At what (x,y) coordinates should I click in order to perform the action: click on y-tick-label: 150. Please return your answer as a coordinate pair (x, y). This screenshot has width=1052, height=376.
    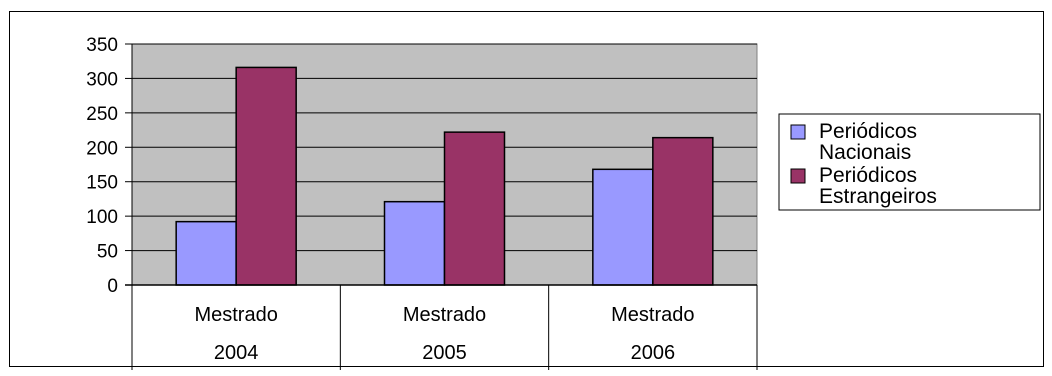
    Looking at the image, I should click on (102, 183).